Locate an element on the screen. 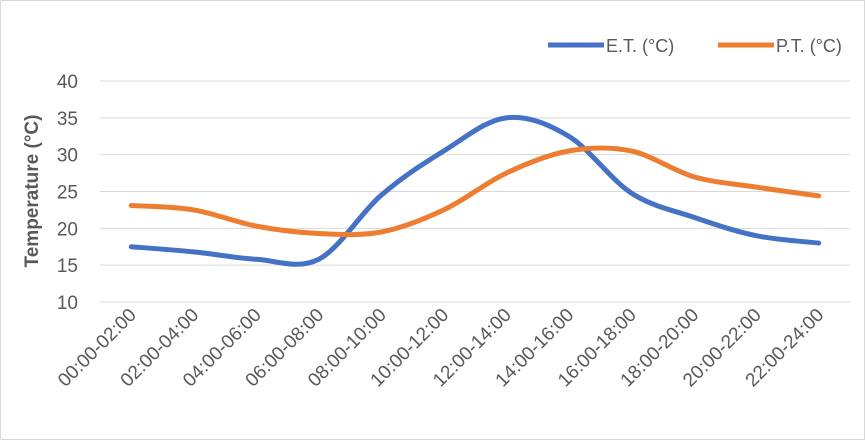 This screenshot has height=440, width=865. y-tick-label: 10 is located at coordinates (67, 303).